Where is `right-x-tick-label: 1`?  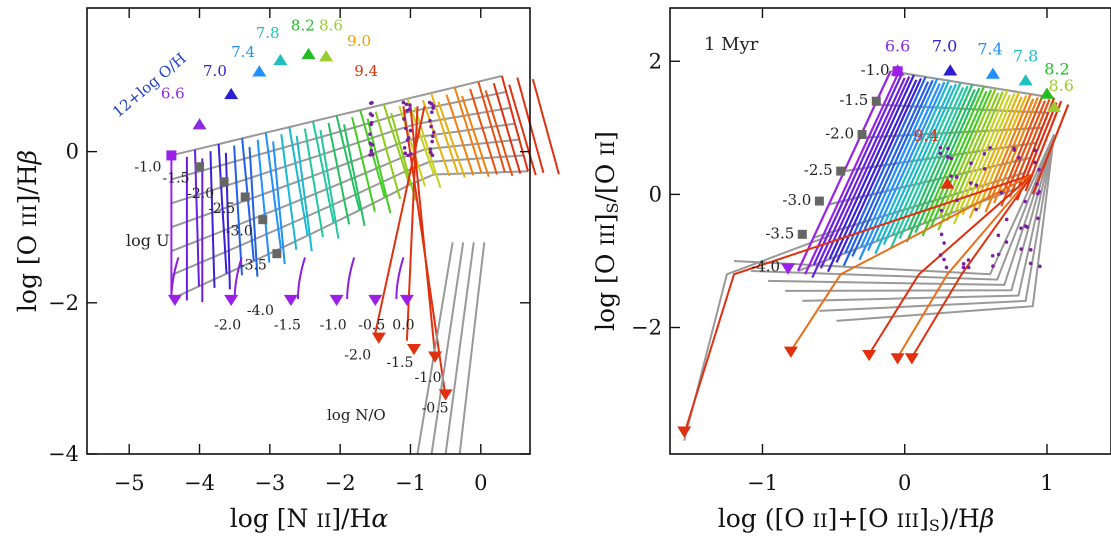
right-x-tick-label: 1 is located at coordinates (1046, 483).